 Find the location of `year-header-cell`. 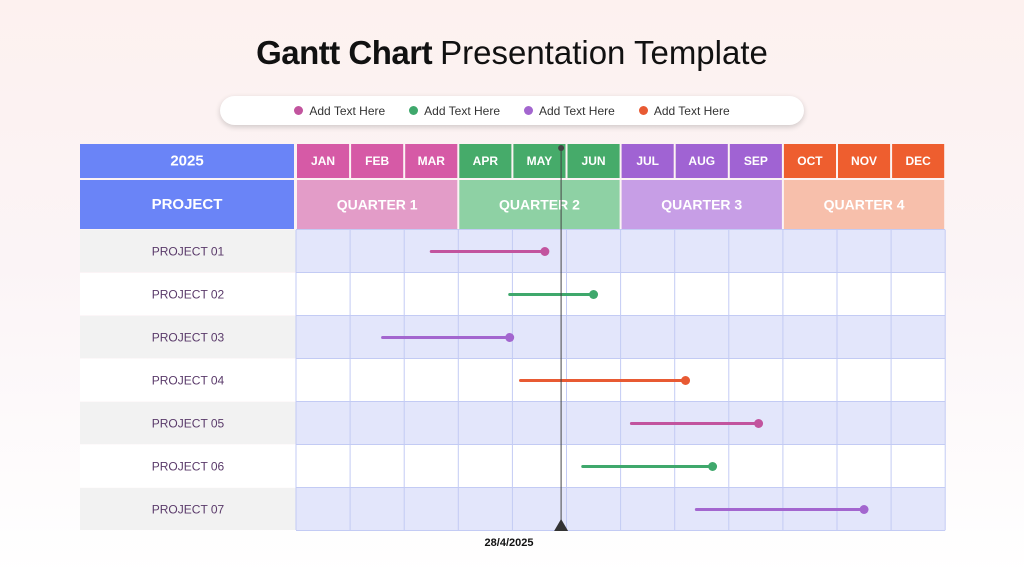

year-header-cell is located at coordinates (187, 161).